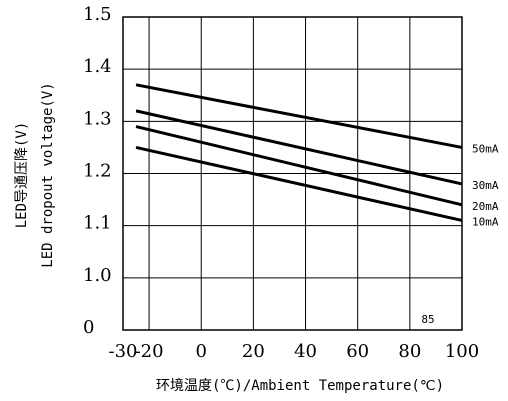 The width and height of the screenshot is (508, 401). Describe the element at coordinates (97, 223) in the screenshot. I see `y-tick-label: 1.1` at that location.